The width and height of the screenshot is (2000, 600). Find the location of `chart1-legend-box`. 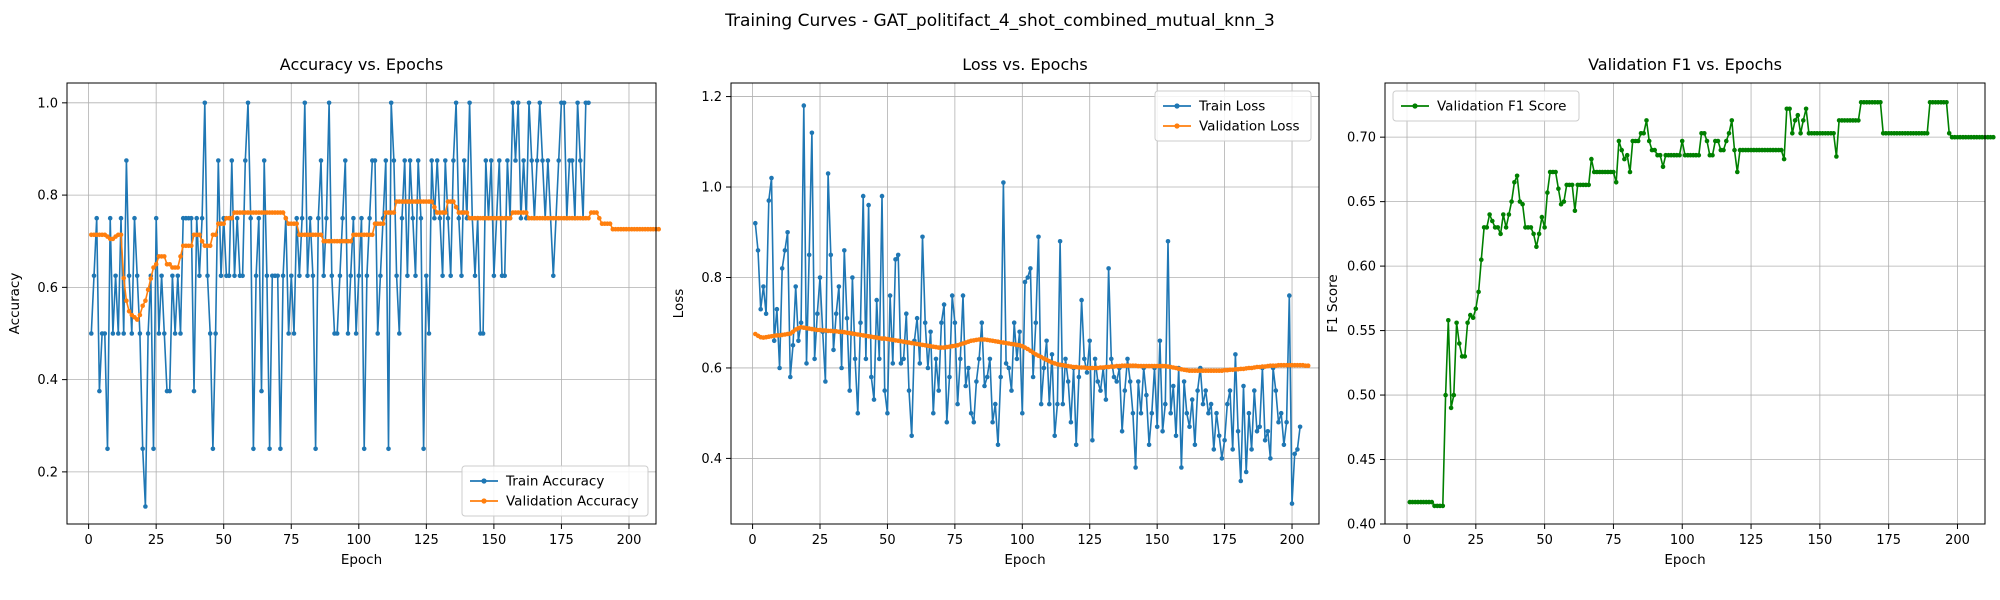

chart1-legend-box is located at coordinates (555, 491).